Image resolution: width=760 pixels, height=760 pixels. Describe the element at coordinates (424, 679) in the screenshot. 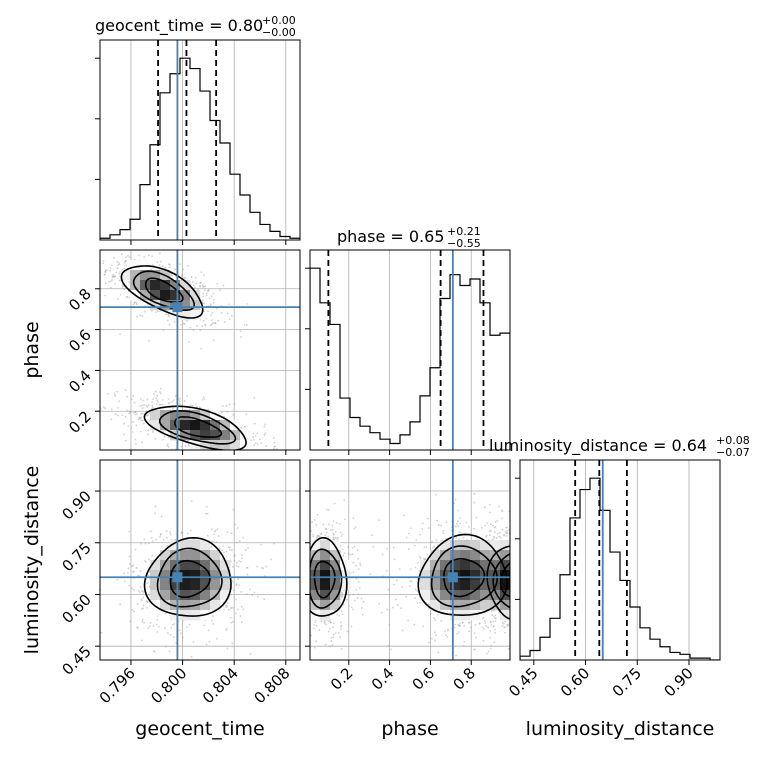

I see `tick-label-x: 0.6` at that location.